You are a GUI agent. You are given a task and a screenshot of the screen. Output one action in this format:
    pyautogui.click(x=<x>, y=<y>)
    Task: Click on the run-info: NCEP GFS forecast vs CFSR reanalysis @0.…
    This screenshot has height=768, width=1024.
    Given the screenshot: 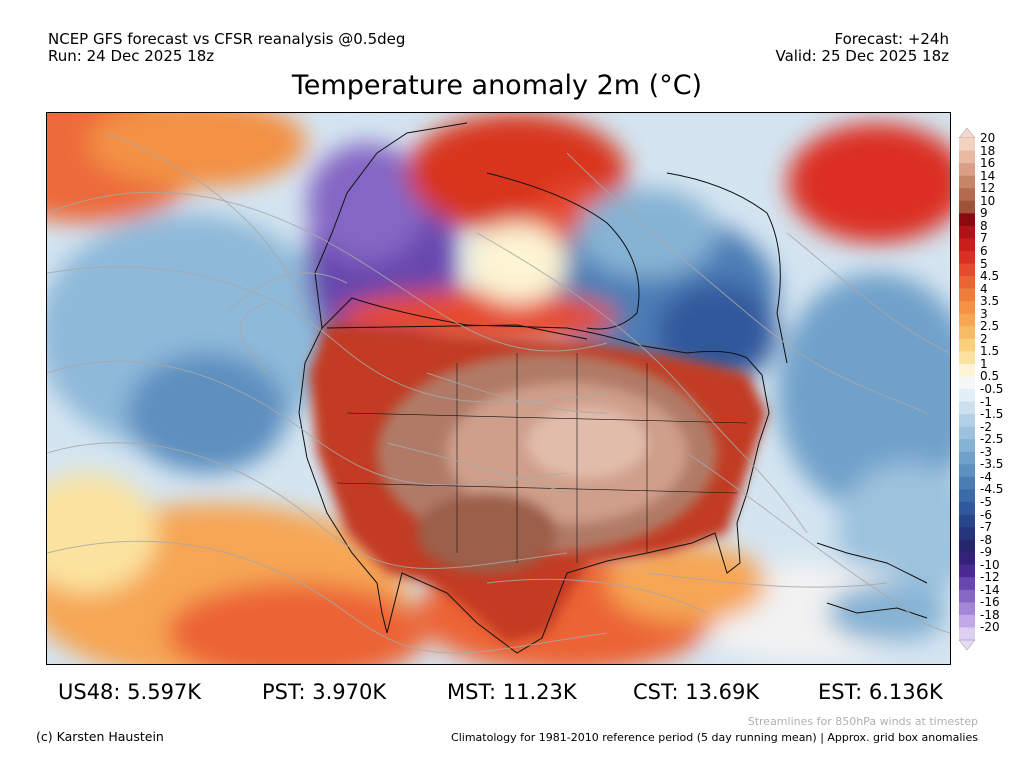 What is the action you would take?
    pyautogui.click(x=226, y=48)
    